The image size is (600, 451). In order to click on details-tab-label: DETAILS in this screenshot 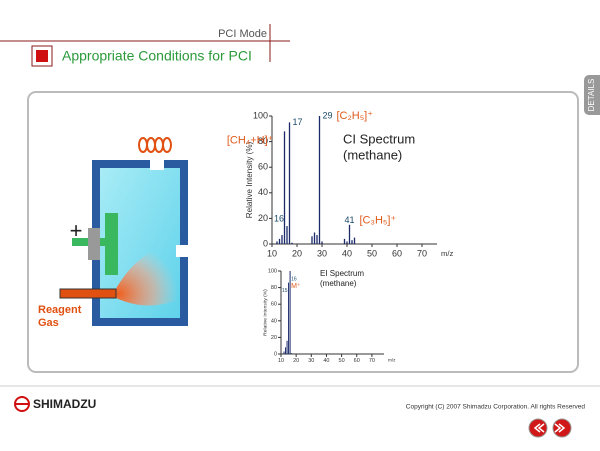, I will do `click(591, 95)`.